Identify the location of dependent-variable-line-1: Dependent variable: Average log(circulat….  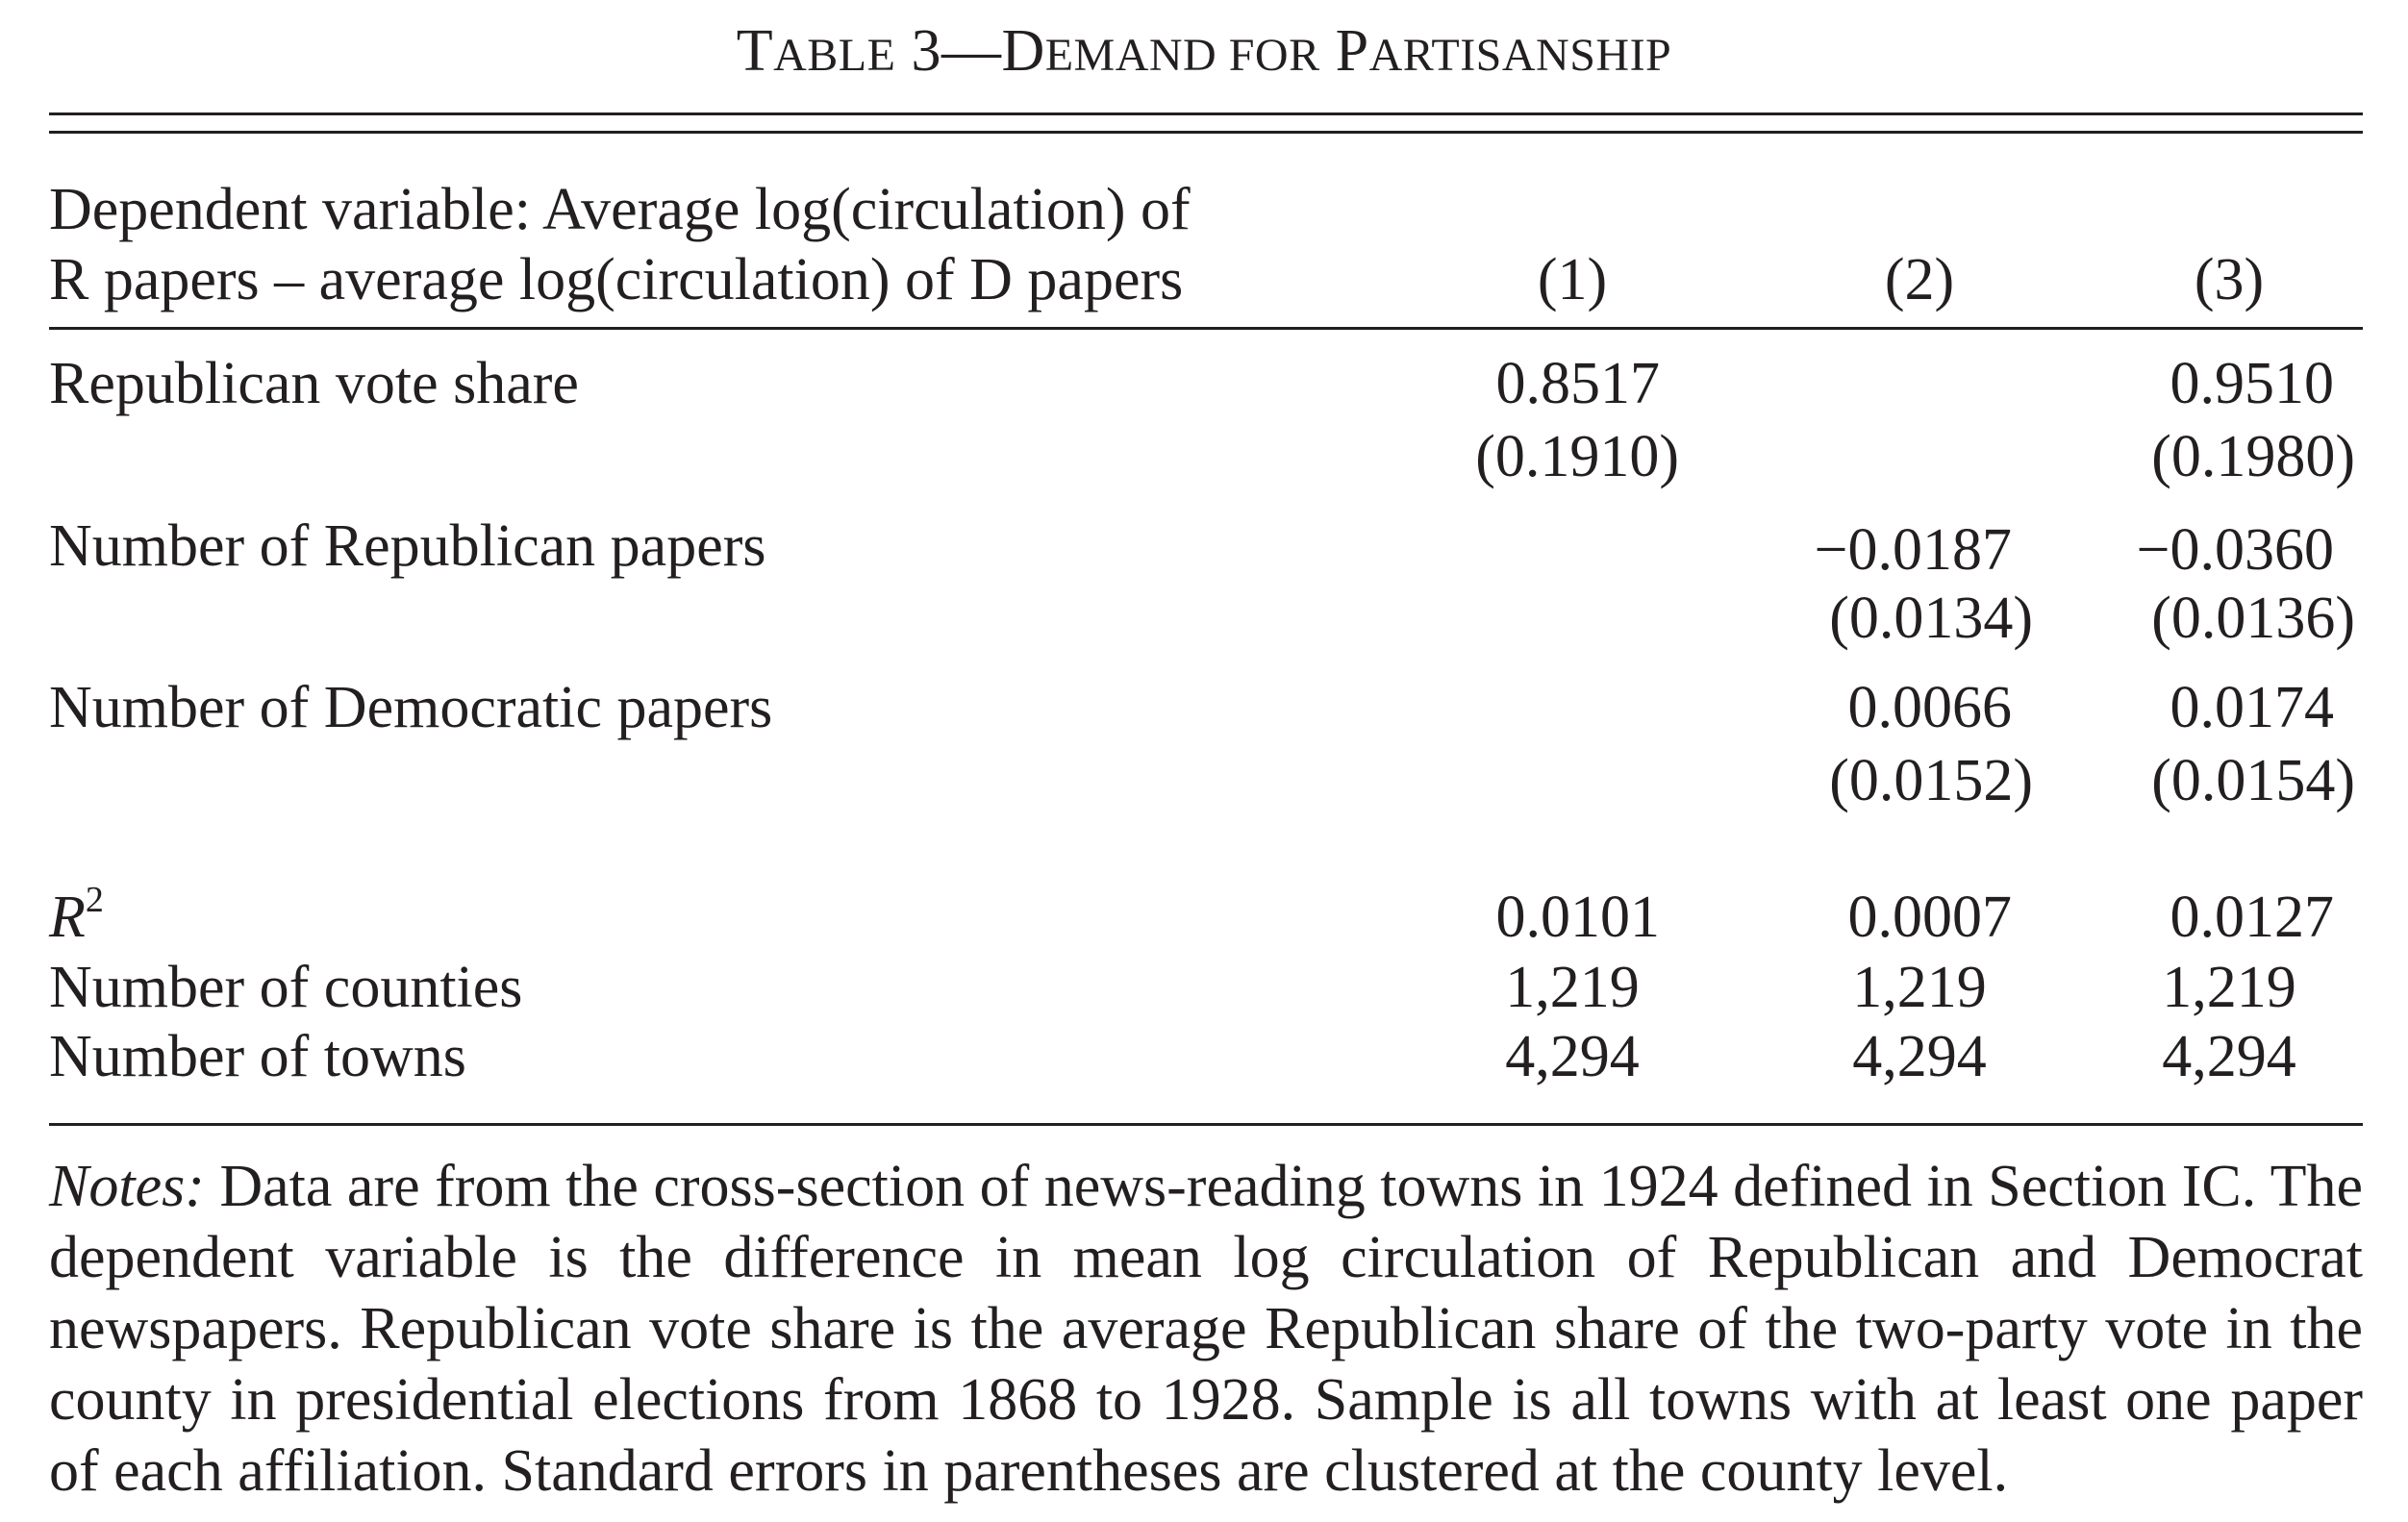
(620, 210).